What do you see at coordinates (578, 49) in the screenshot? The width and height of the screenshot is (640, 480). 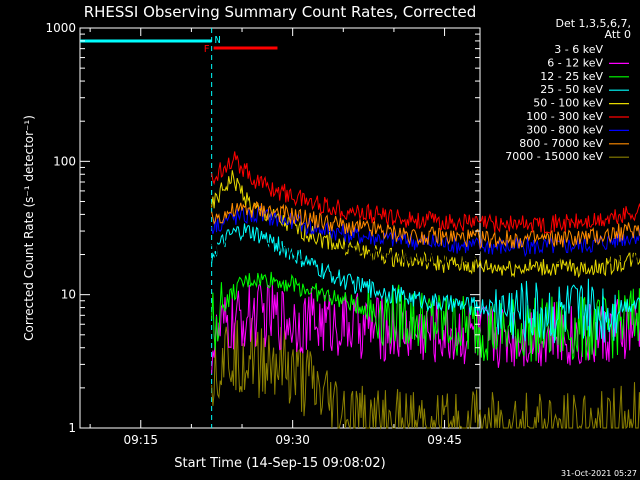 I see `legend-entry-label: 3 - 6 keV` at bounding box center [578, 49].